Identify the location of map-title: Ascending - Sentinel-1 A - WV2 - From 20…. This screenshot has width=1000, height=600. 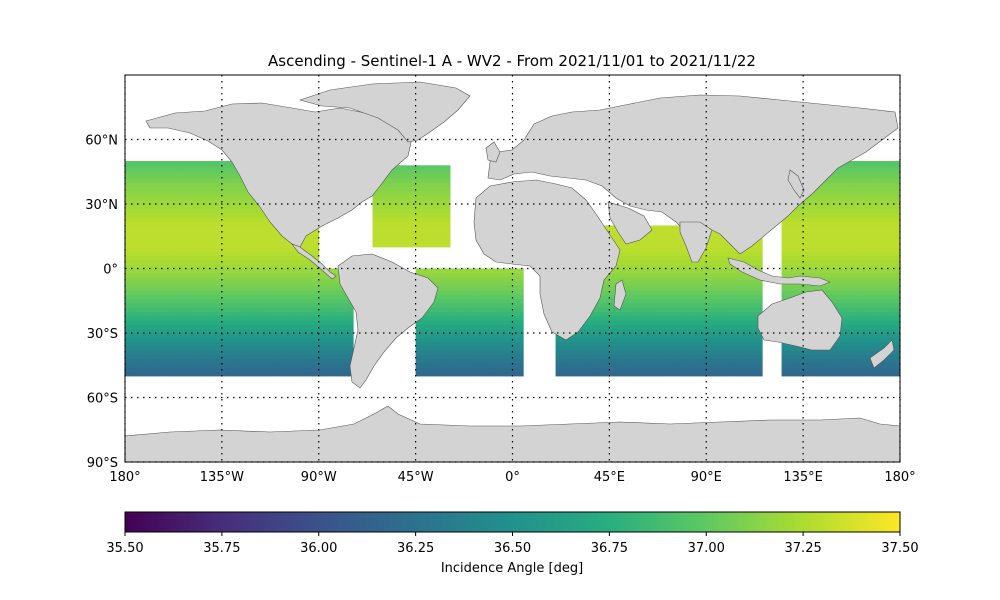
(512, 61).